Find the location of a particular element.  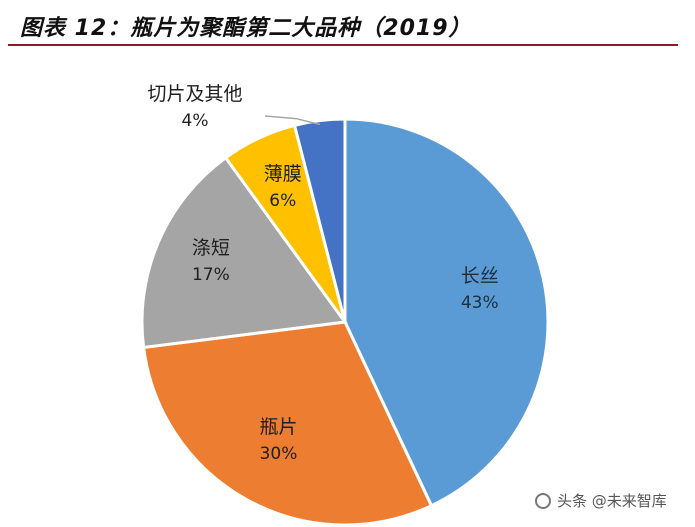

chart-title: 图表 12：瓶片为聚酯第二大品种（2019） is located at coordinates (246, 28).